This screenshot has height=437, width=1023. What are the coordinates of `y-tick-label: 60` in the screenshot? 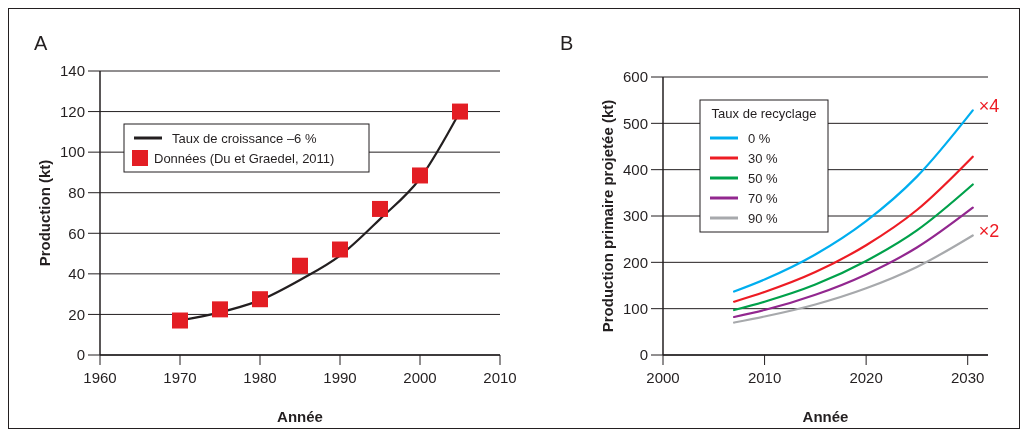 It's located at (76, 233).